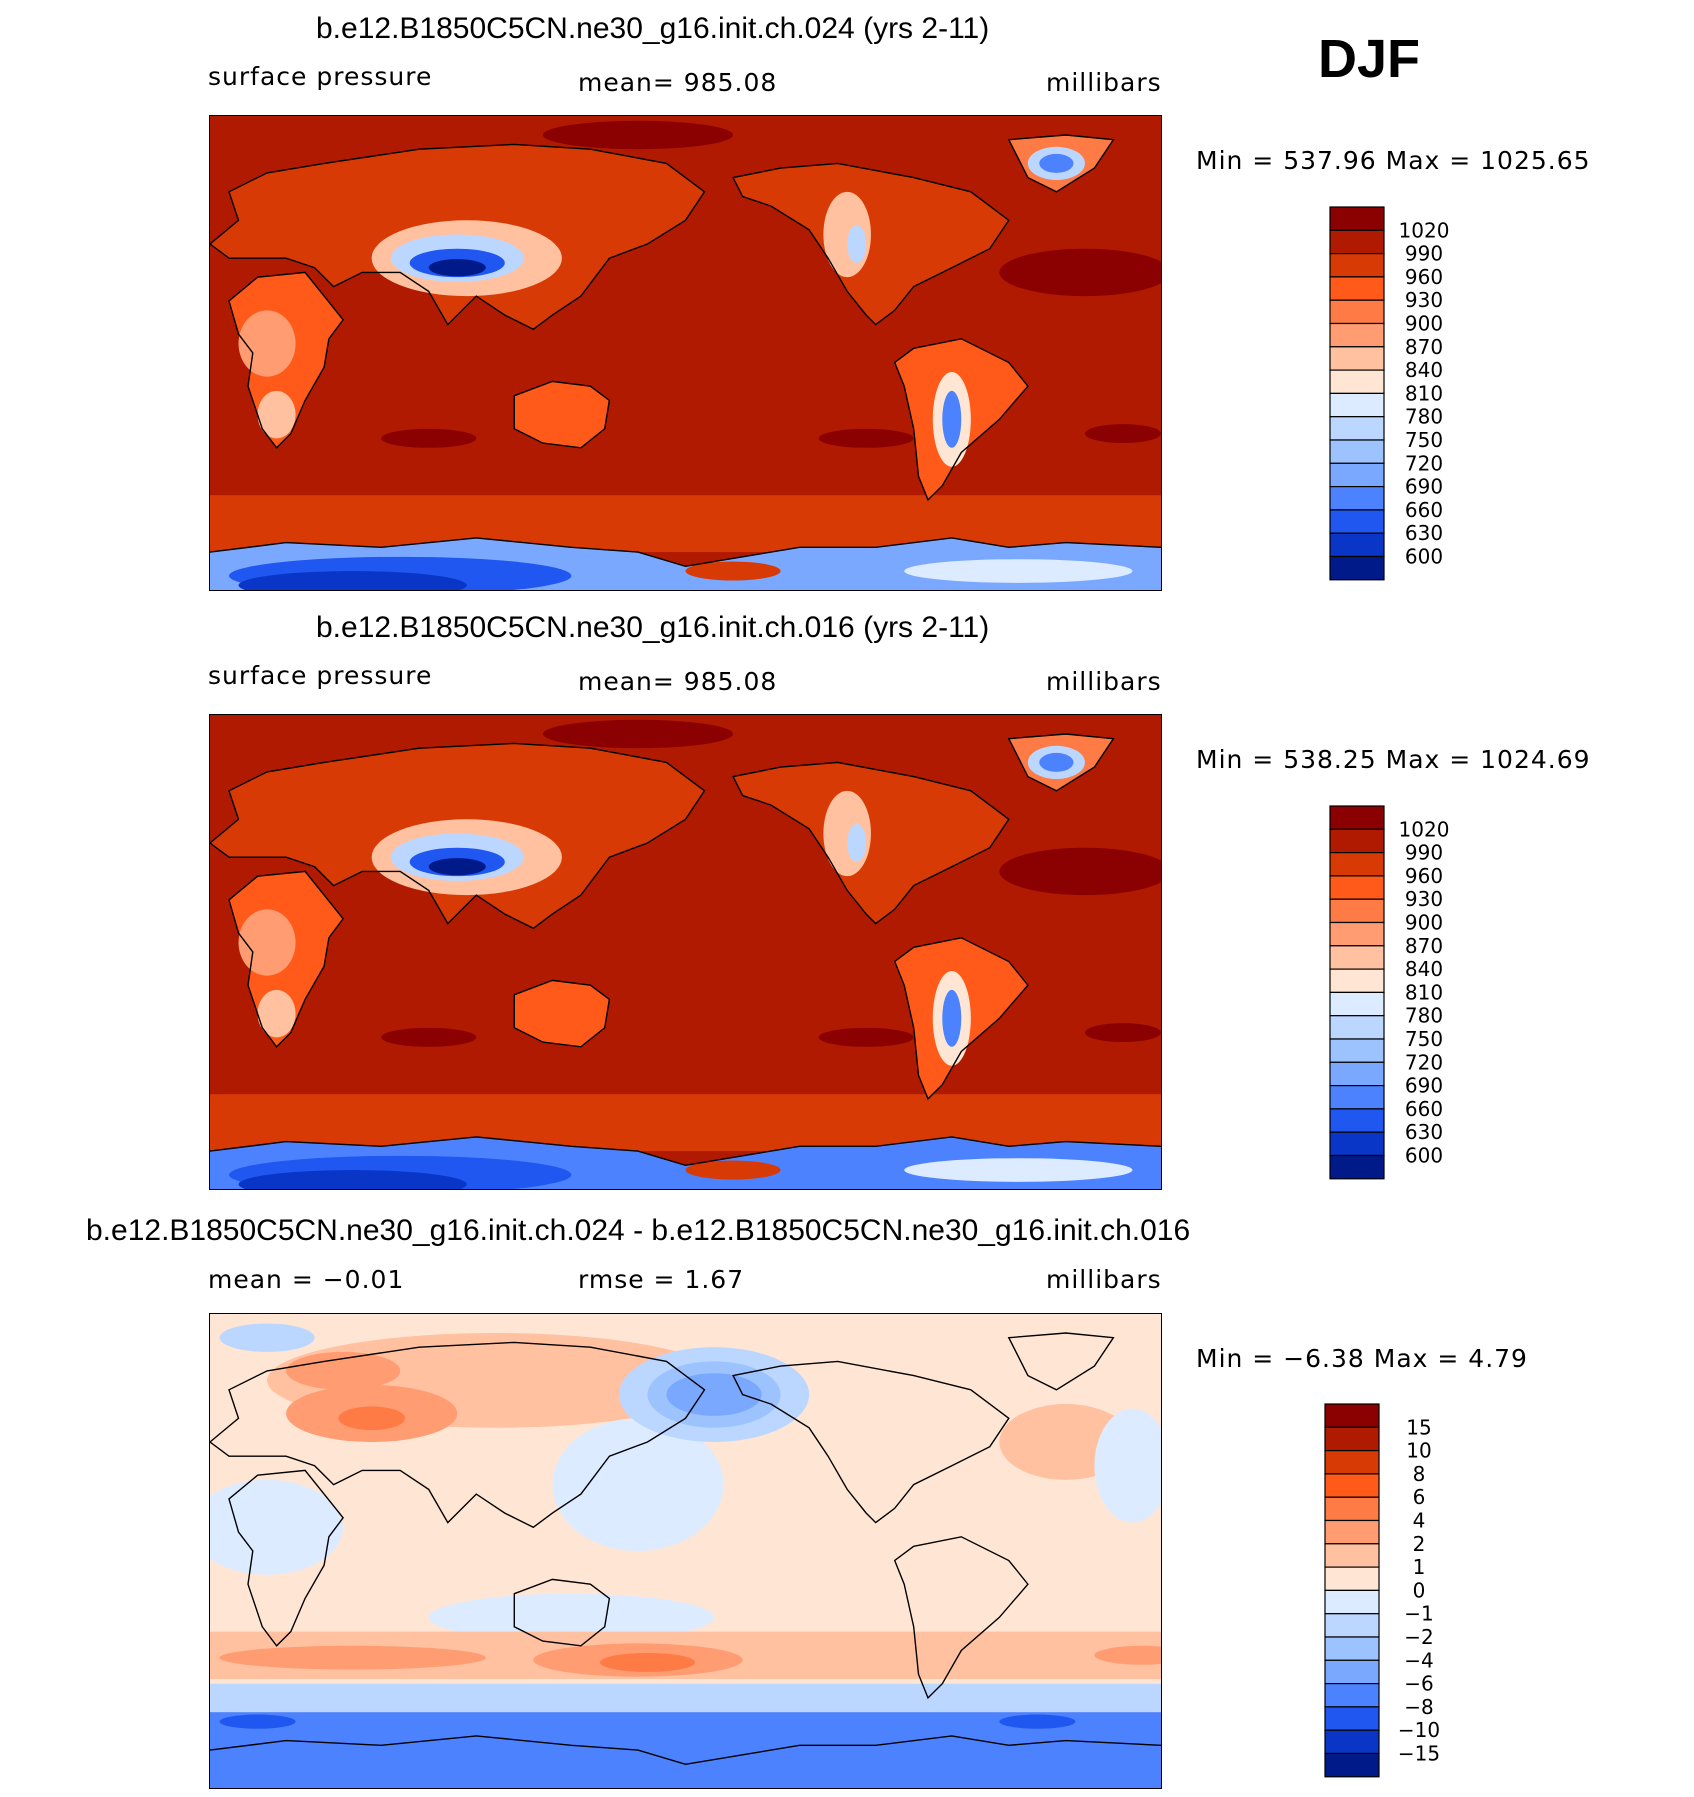 This screenshot has height=1797, width=1694. I want to click on land-field, so click(871, 244).